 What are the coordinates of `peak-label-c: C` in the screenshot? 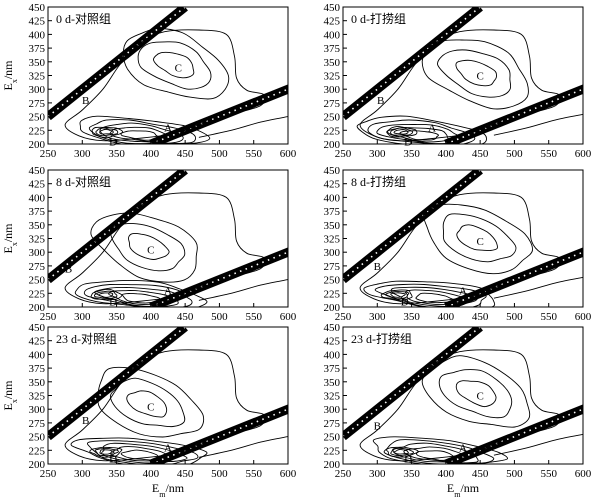 It's located at (150, 250).